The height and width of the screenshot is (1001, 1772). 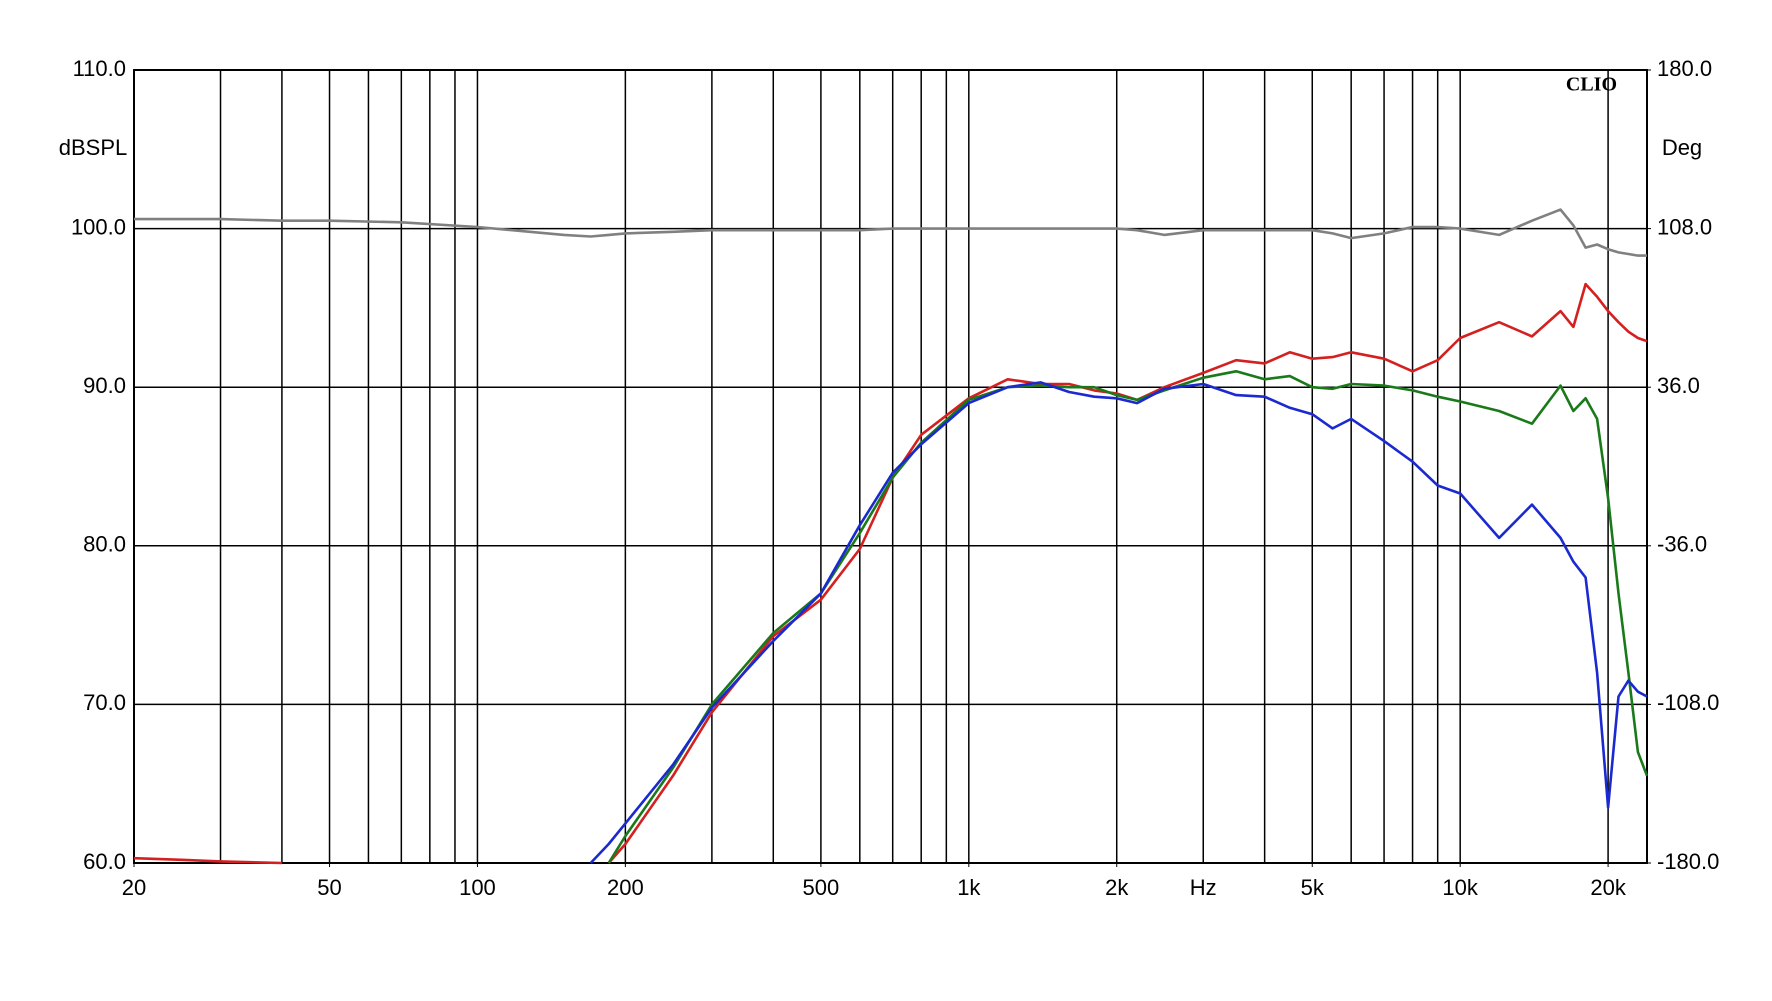 What do you see at coordinates (104, 385) in the screenshot?
I see `y-tick-label: 90.0` at bounding box center [104, 385].